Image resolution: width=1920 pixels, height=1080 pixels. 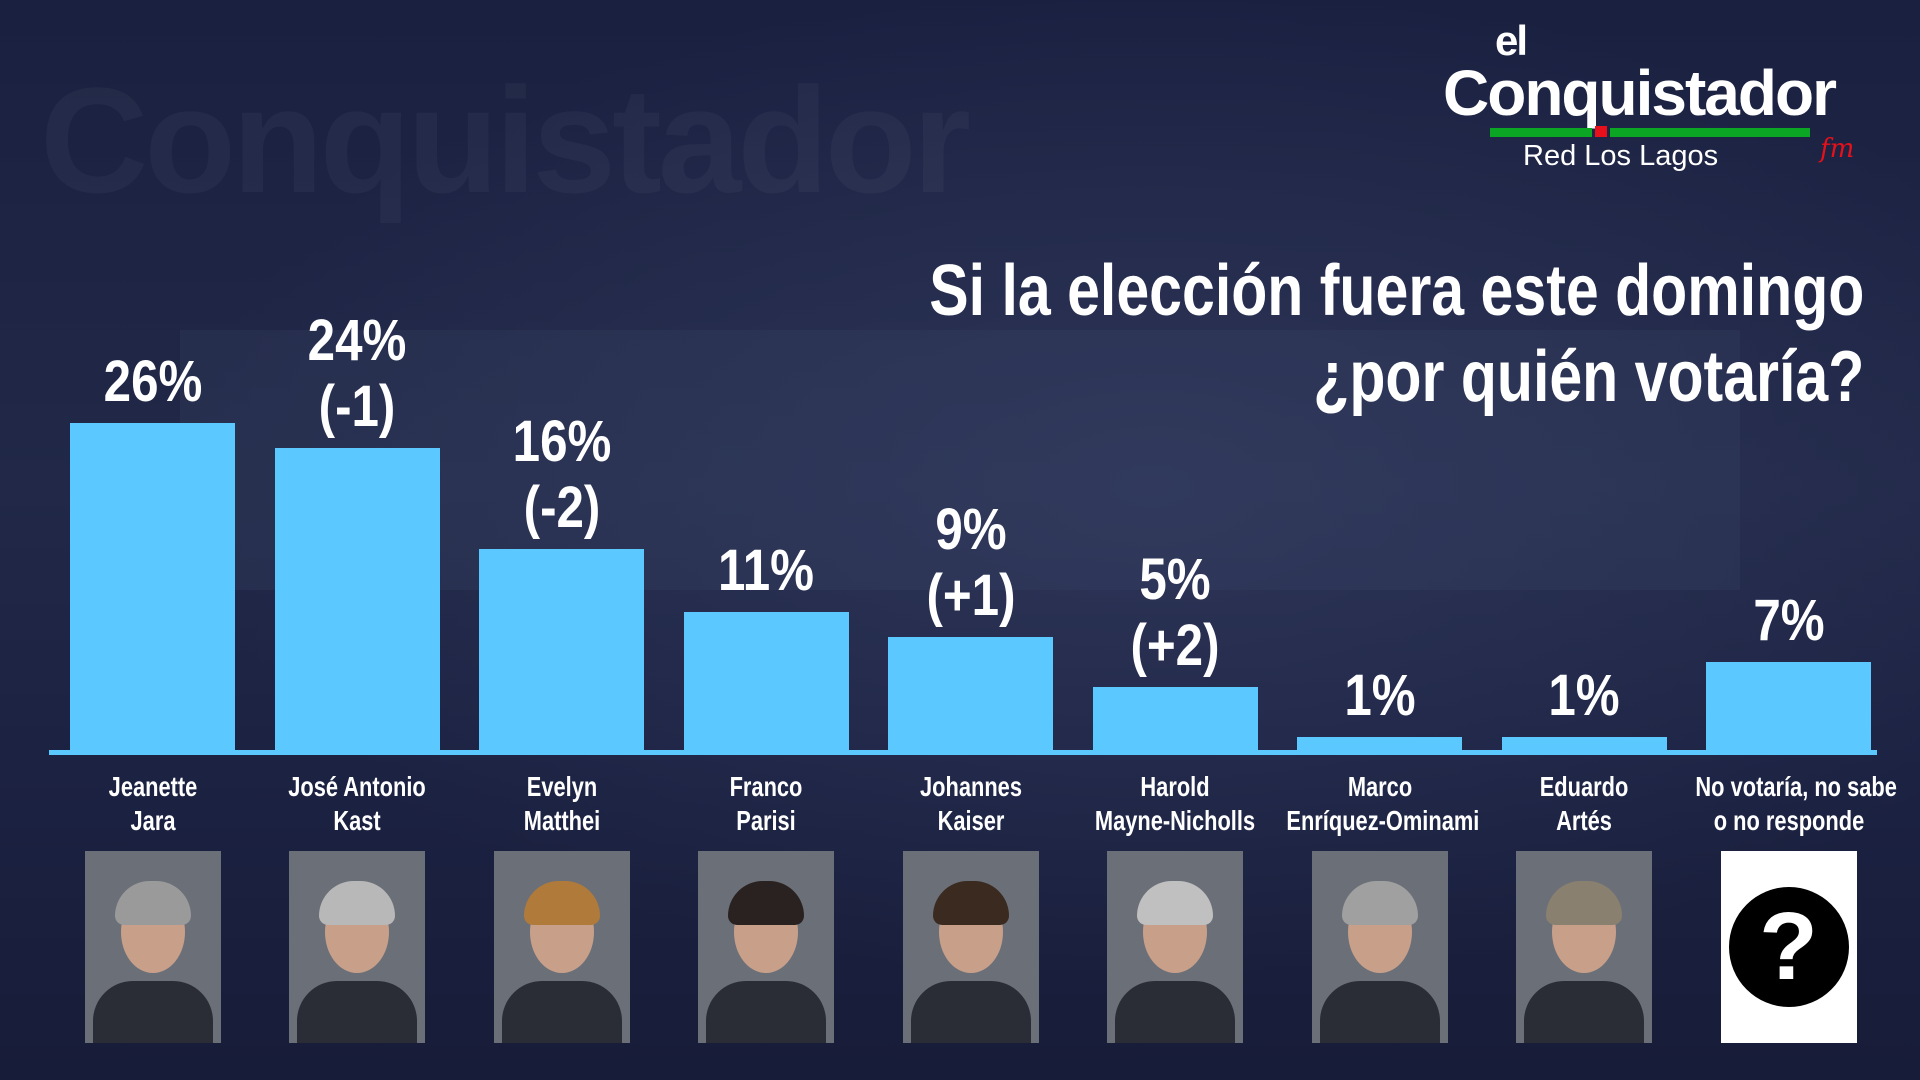 I want to click on category-label: Marco Enríquez-Ominami, so click(x=1382, y=804).